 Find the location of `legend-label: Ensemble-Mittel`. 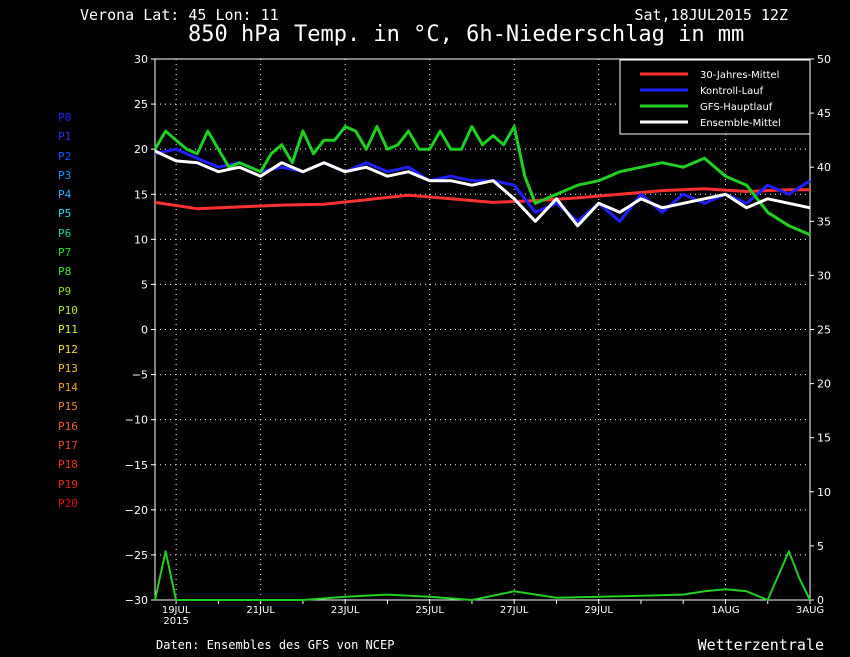

legend-label: Ensemble-Mittel is located at coordinates (740, 123).